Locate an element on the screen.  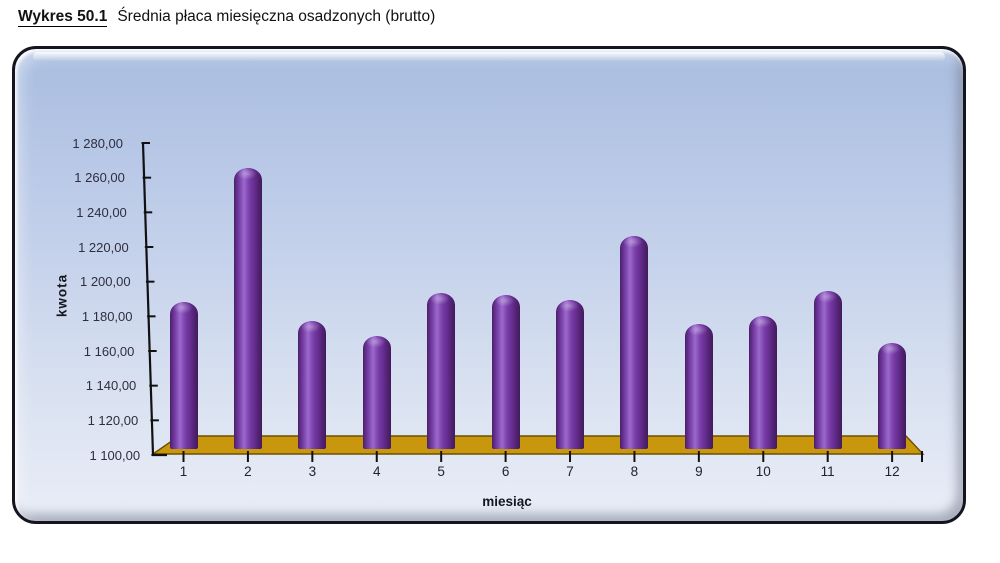
x-axis-tick-label: 8 is located at coordinates (634, 471).